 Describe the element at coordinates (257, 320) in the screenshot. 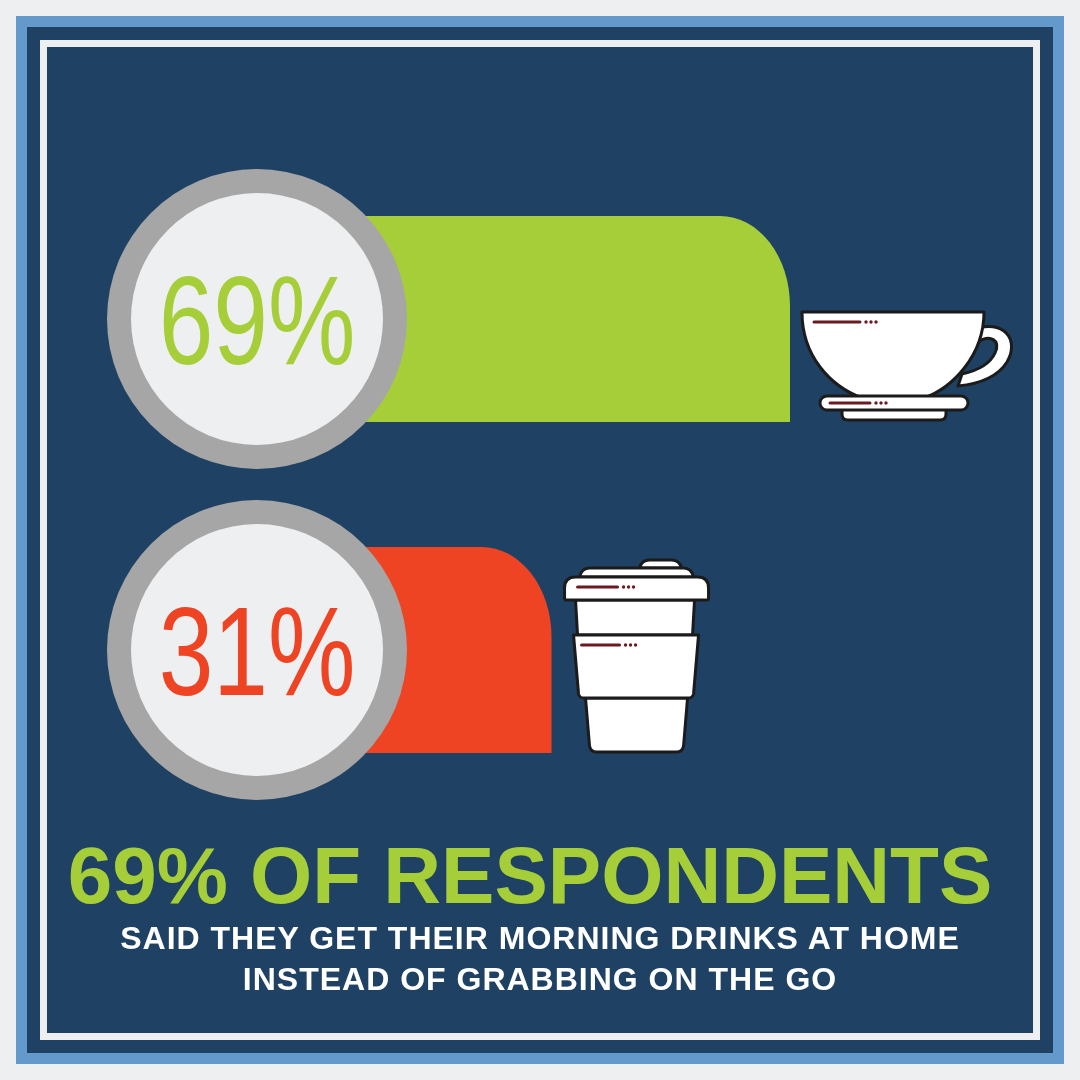

I see `data-label: 69%` at that location.